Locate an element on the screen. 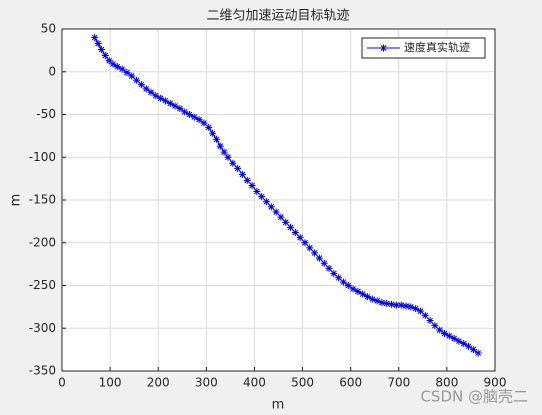 This screenshot has width=542, height=415. y-tick-label: -50 is located at coordinates (46, 114).